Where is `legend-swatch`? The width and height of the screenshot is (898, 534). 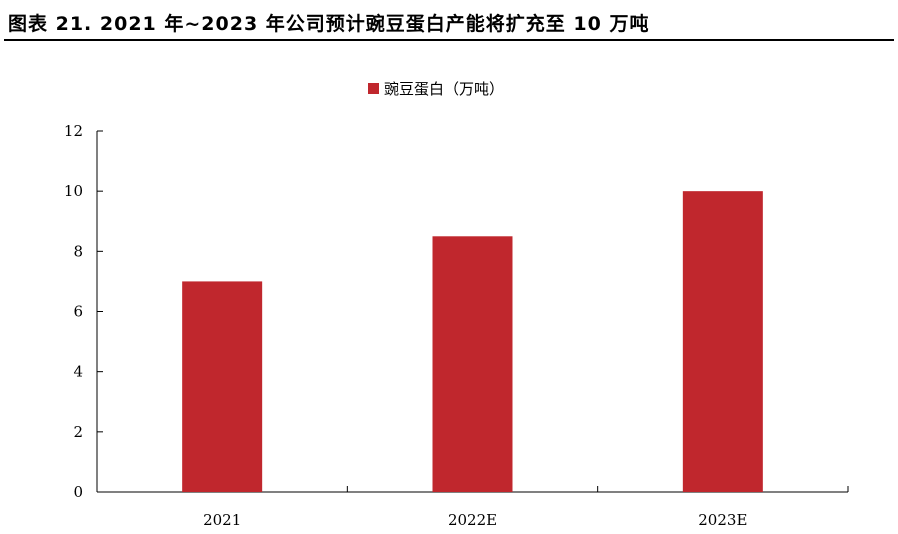
legend-swatch is located at coordinates (373, 88).